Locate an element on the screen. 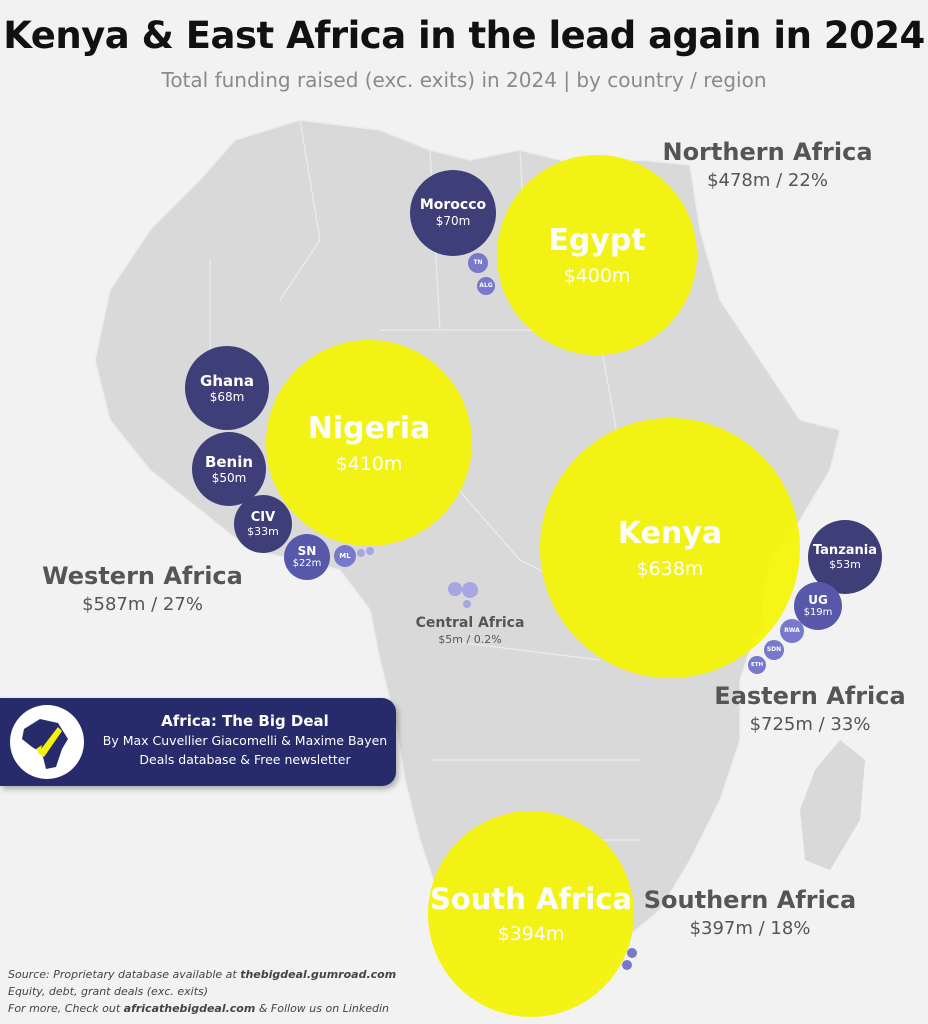  source-text: & Follow us on Linkedin is located at coordinates (322, 1008).